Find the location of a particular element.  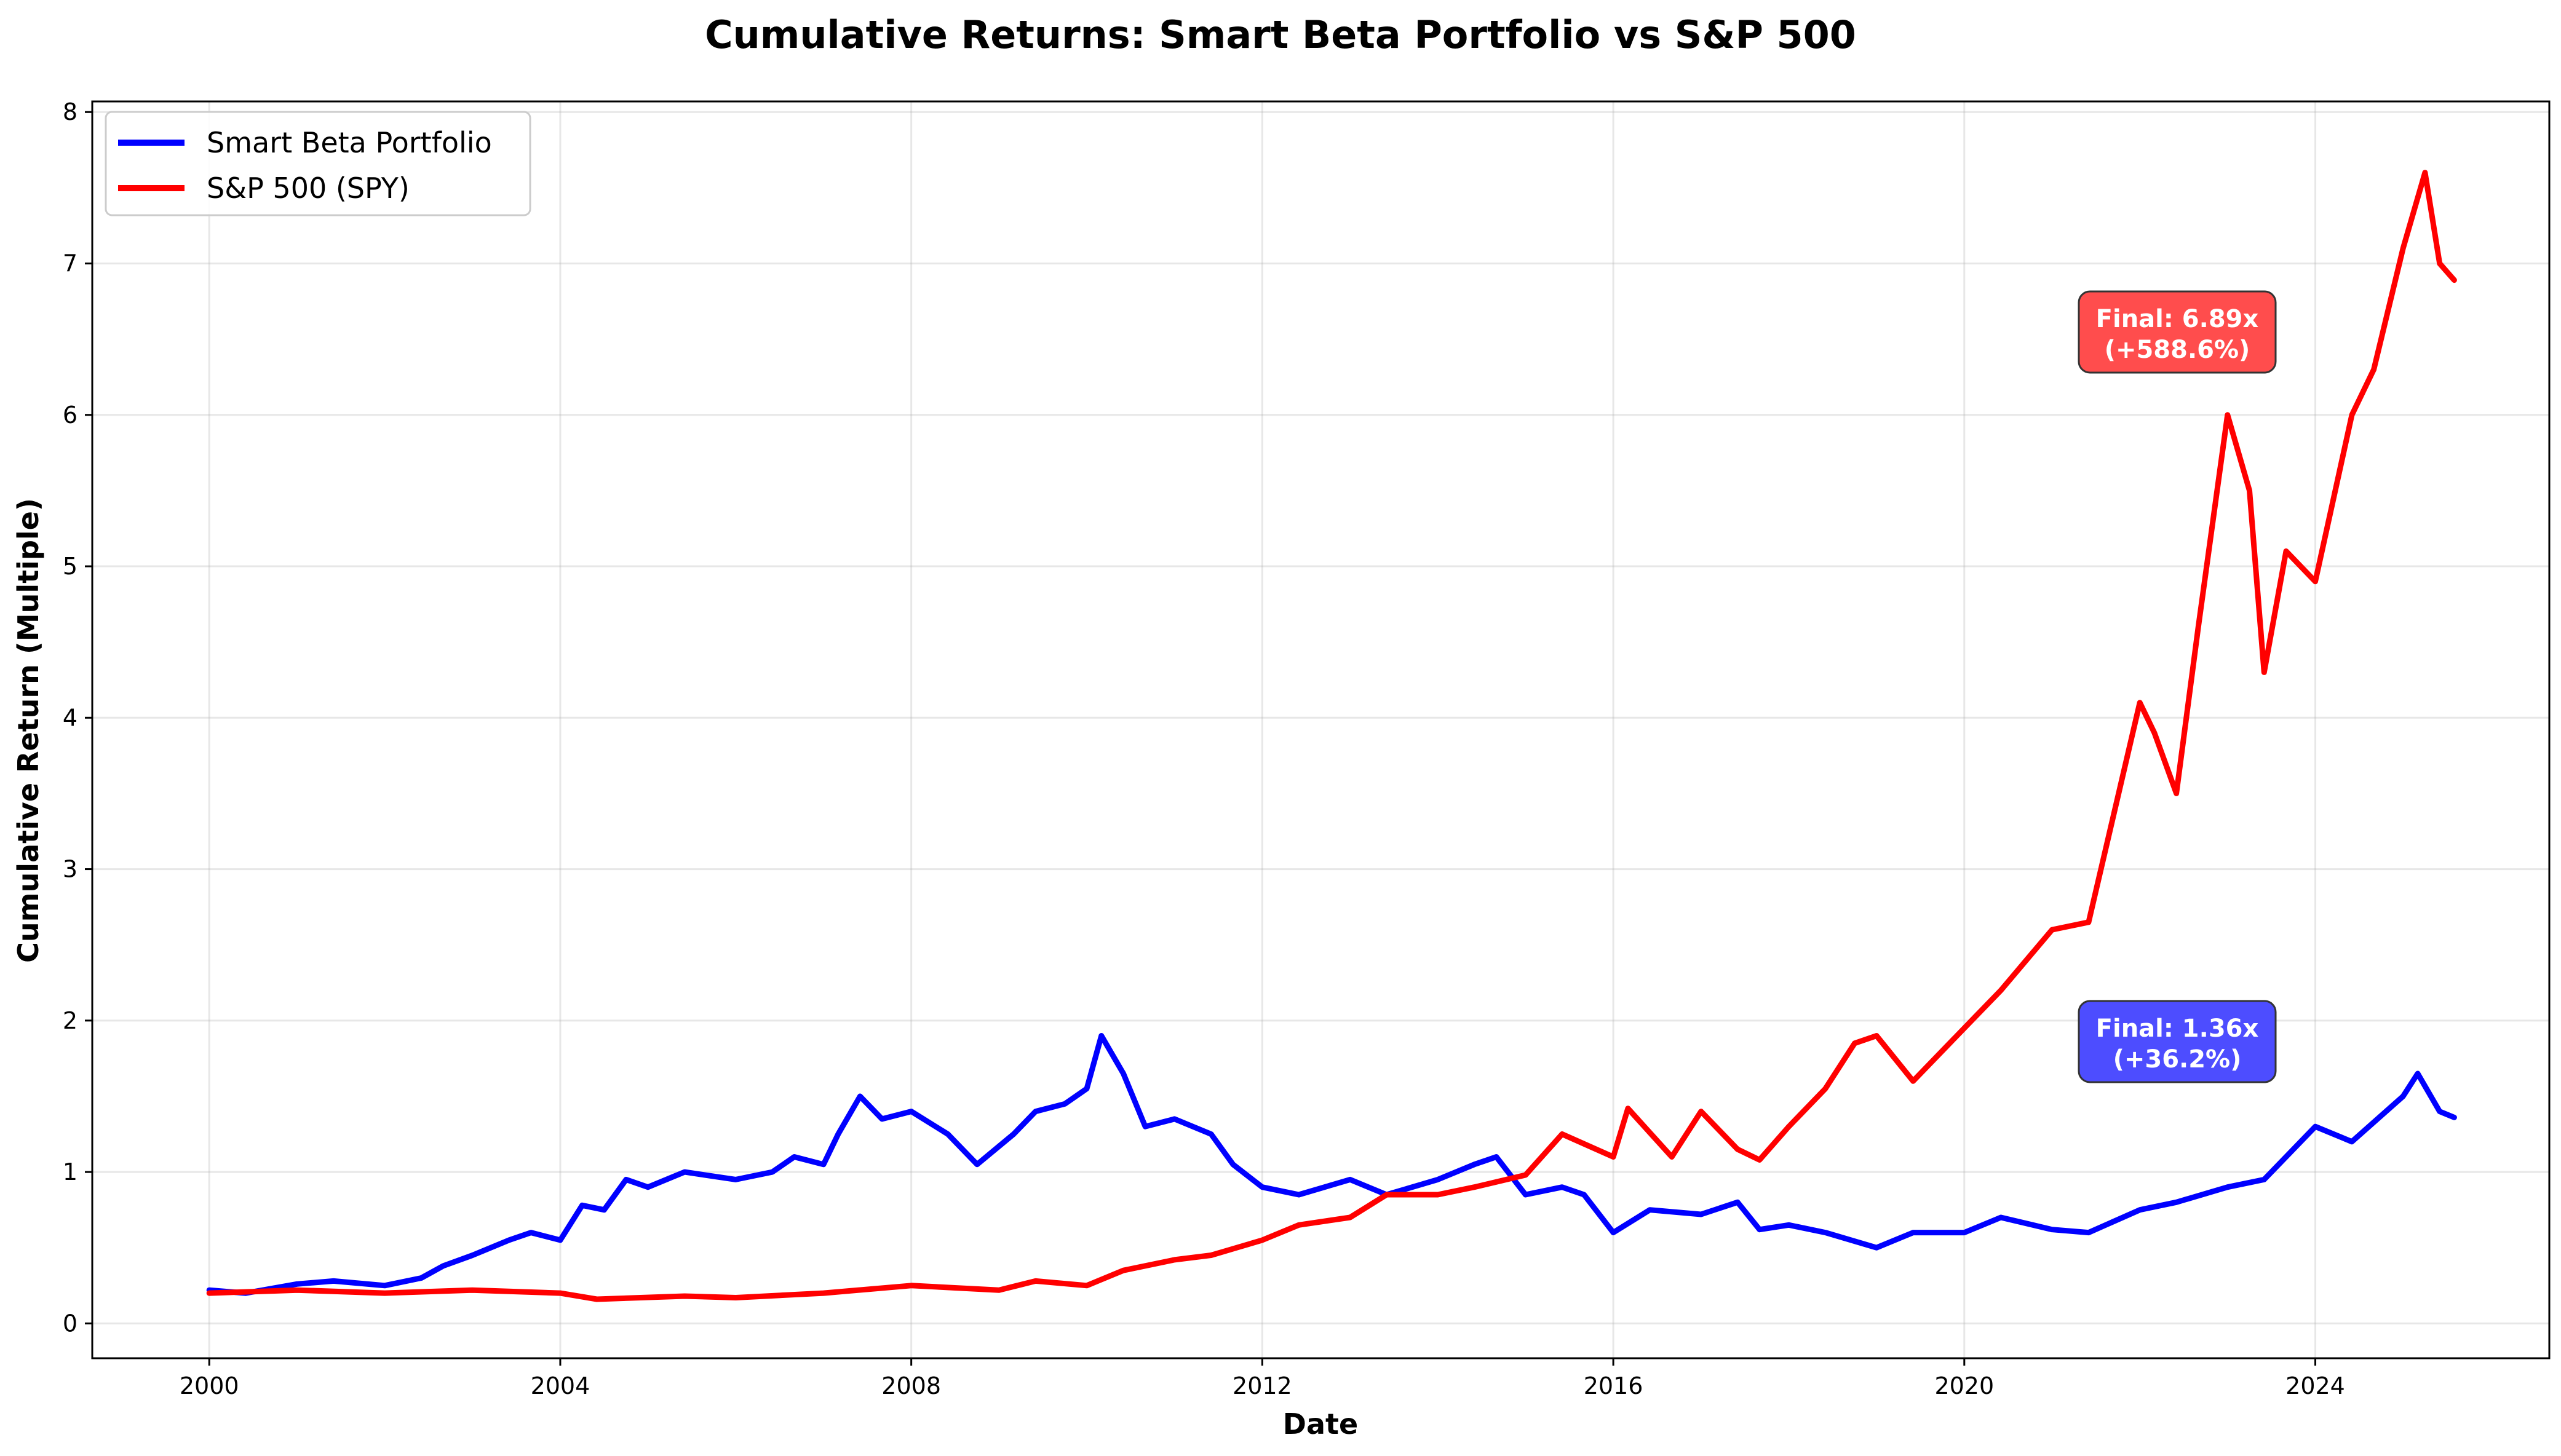

legend: Smart Beta Portfolio S&P 500 (SPY) is located at coordinates (318, 163).